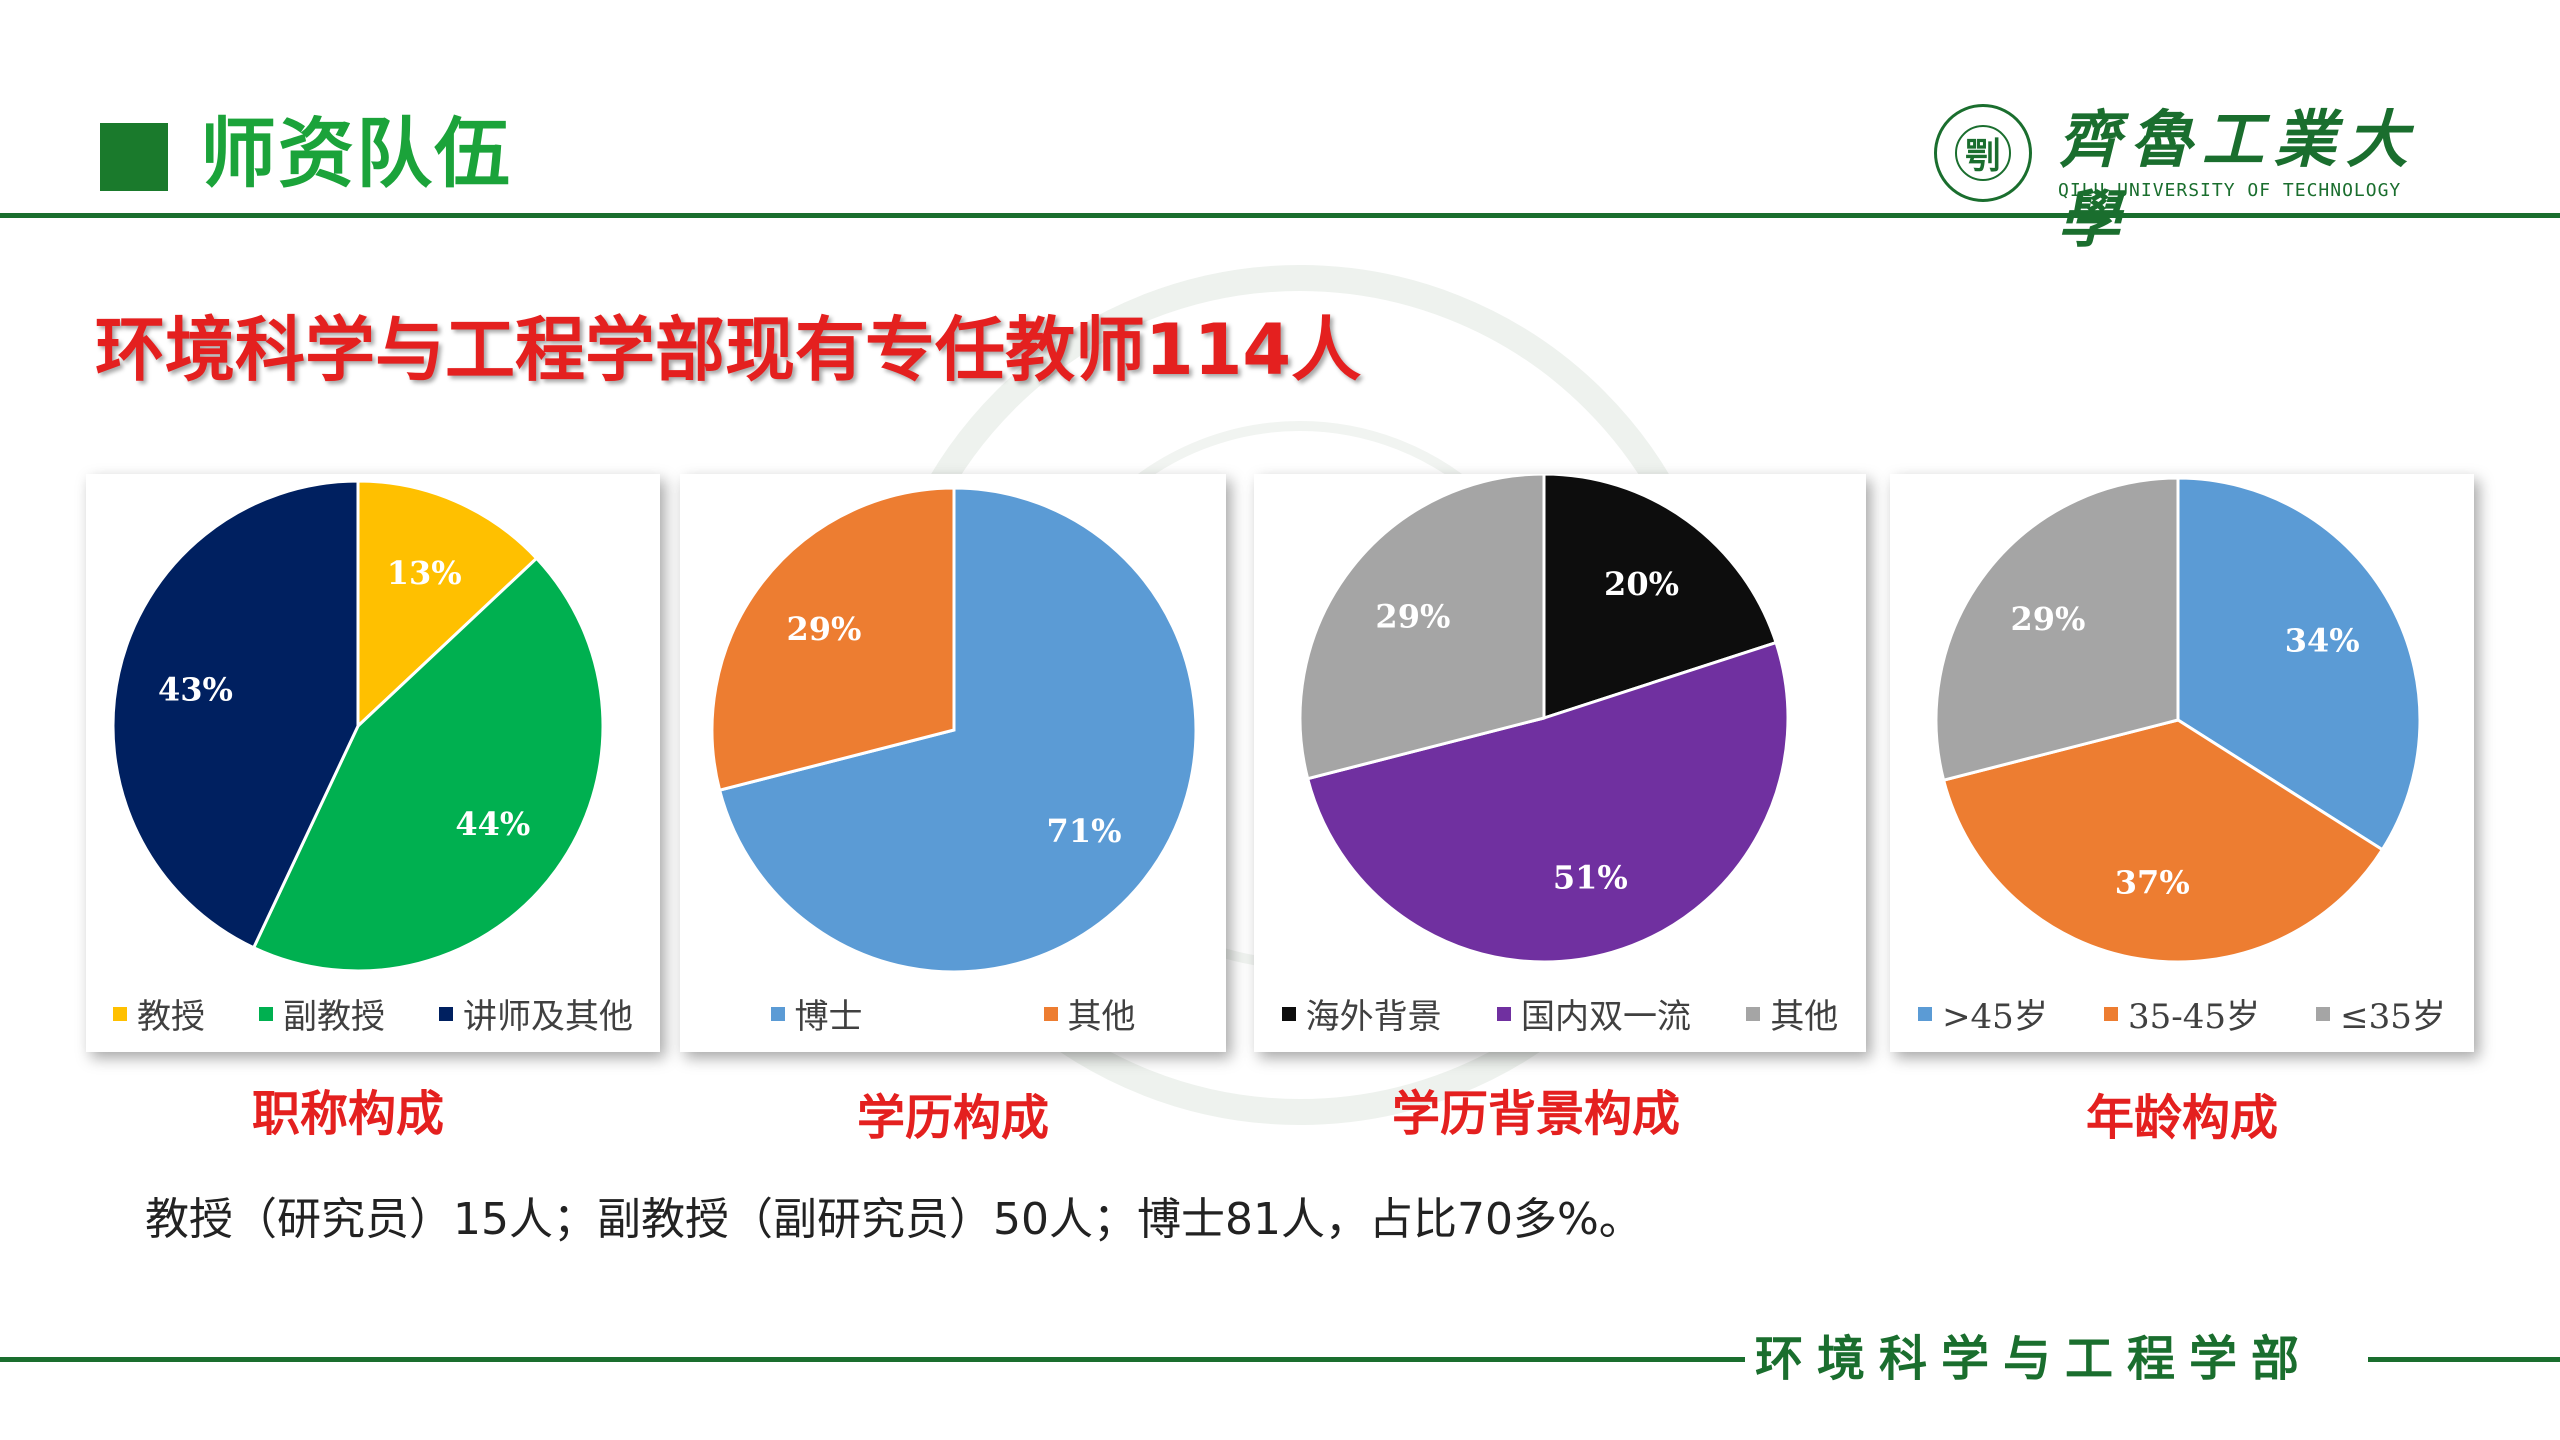 The width and height of the screenshot is (2560, 1440). I want to click on chart-legend: 海外背景 国内双一流 其他, so click(1560, 1013).